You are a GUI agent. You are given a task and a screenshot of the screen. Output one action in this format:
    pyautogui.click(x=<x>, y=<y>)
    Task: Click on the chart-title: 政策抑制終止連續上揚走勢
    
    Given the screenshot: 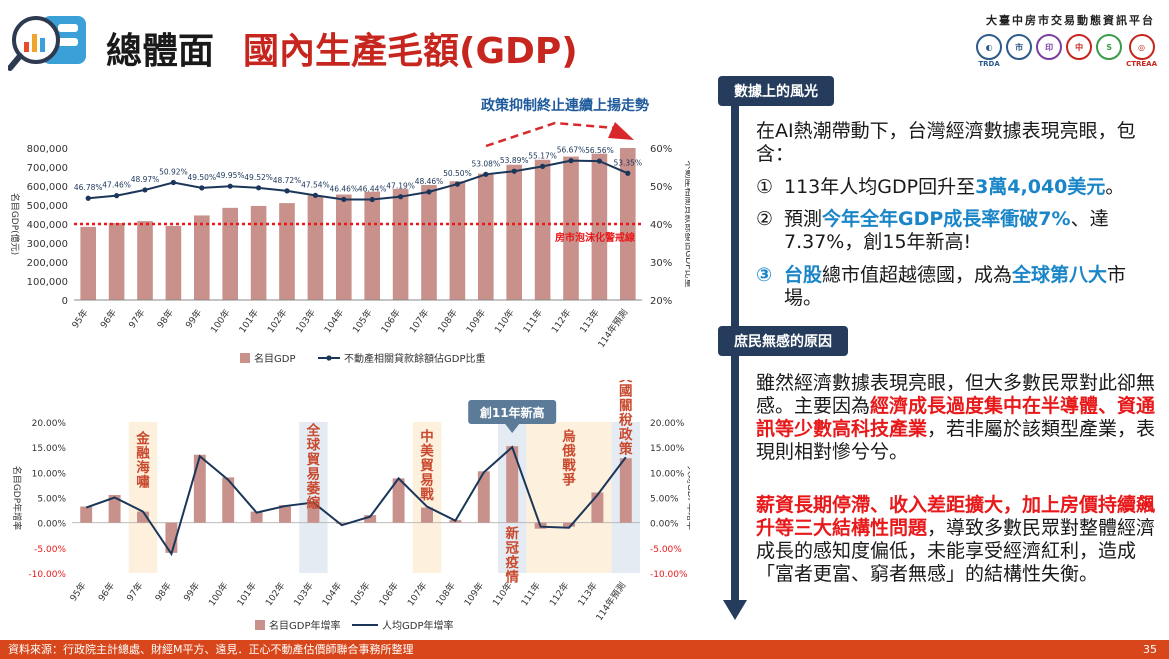 What is the action you would take?
    pyautogui.click(x=565, y=105)
    